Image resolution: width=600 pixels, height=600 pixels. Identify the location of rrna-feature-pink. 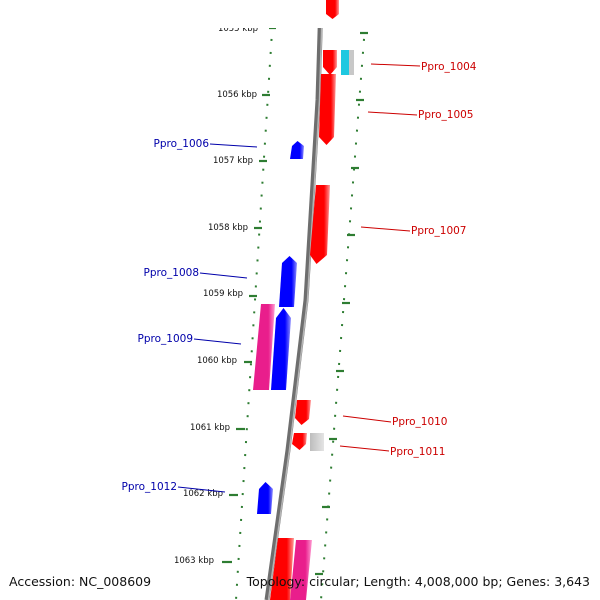
(264, 347).